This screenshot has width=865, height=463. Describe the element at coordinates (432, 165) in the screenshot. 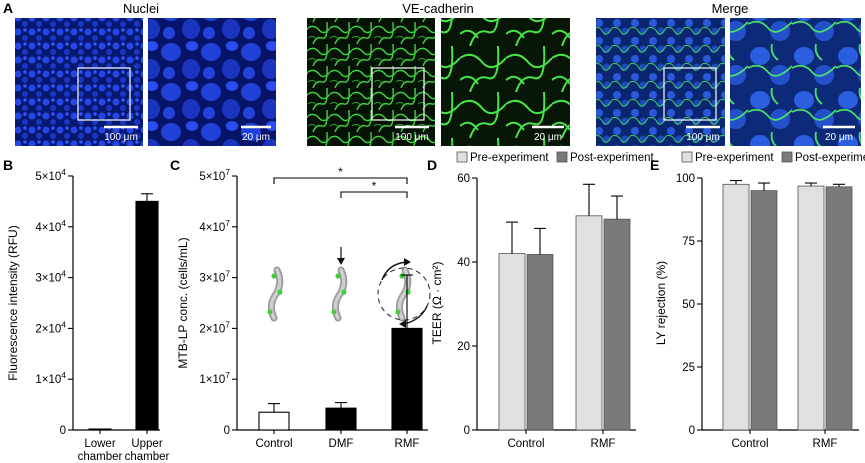

I see `panel-label-d: D` at that location.